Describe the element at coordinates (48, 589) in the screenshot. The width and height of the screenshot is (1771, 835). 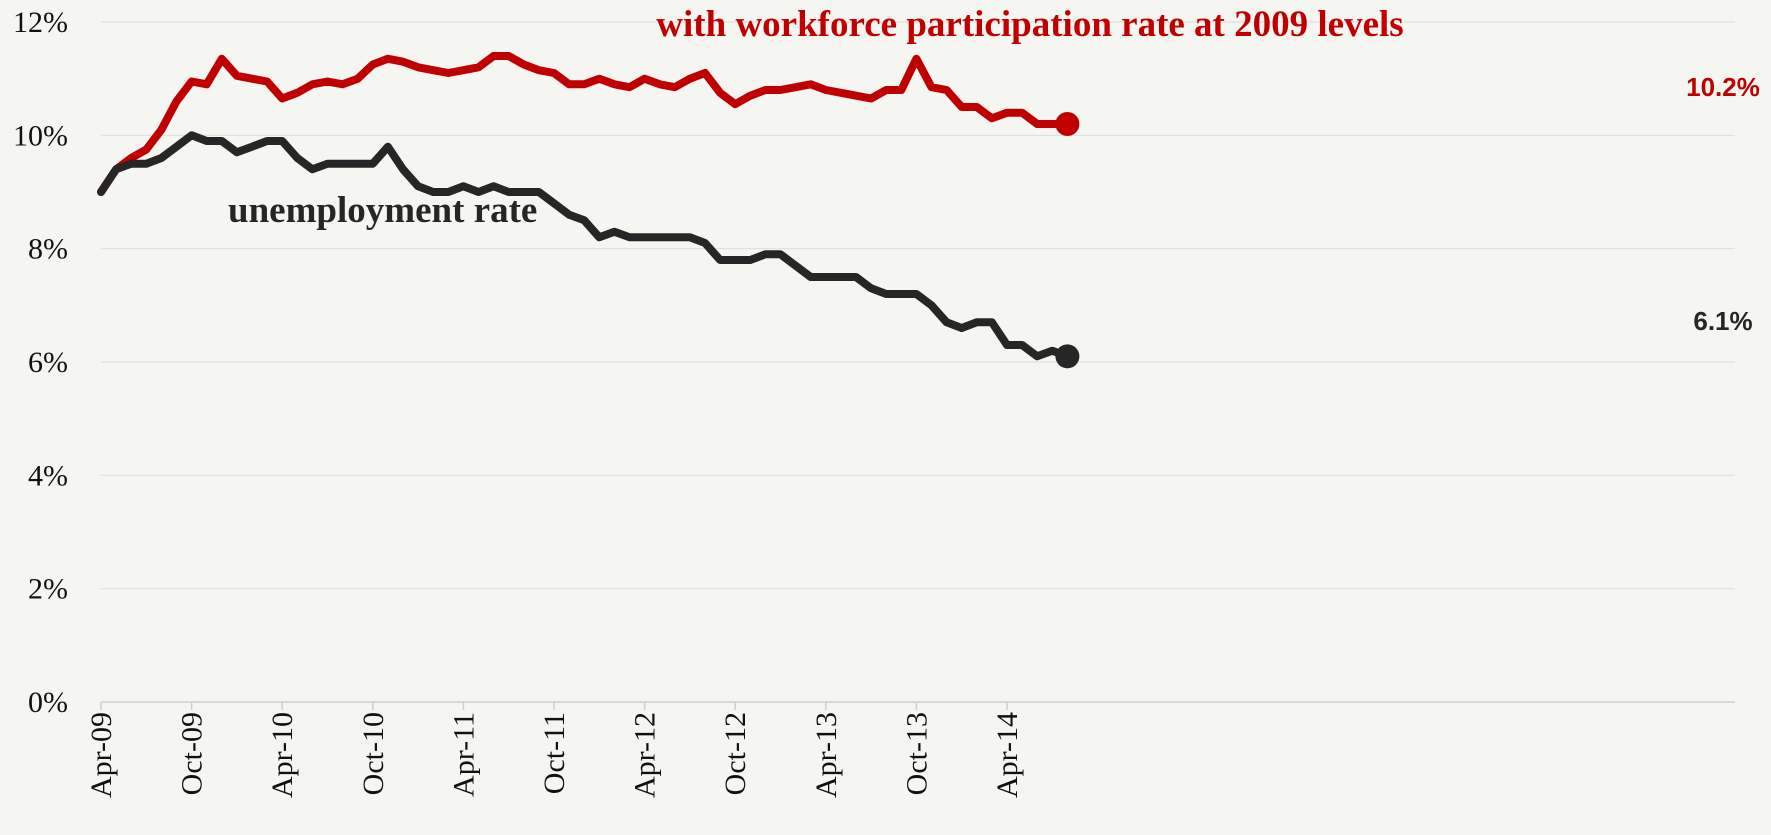
I see `y-tick-label: 2%` at that location.